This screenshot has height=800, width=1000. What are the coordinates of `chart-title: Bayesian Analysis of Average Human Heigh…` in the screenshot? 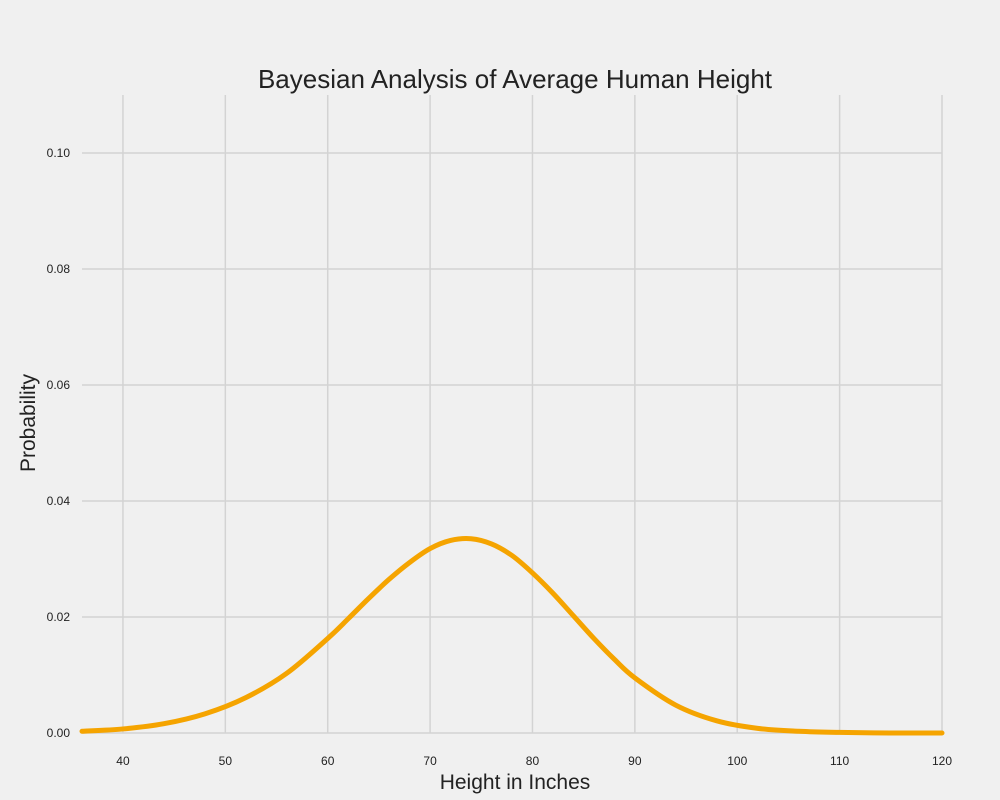 It's located at (515, 79).